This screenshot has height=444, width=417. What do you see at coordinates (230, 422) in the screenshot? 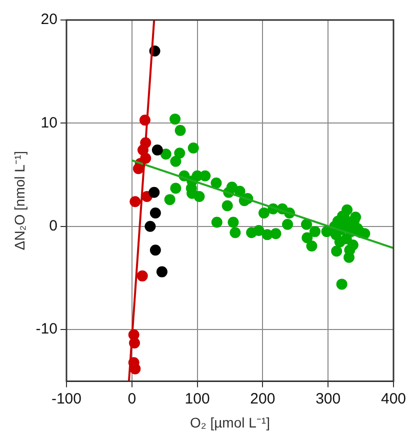
I see `x-axis-title: O₂ [µmol L⁻¹]` at bounding box center [230, 422].